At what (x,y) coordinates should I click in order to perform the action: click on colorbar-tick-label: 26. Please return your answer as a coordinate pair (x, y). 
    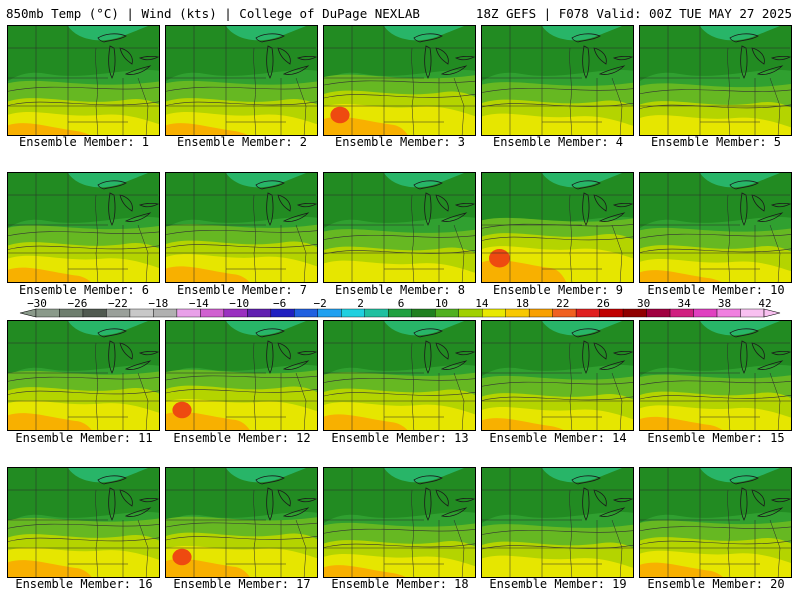
    Looking at the image, I should click on (603, 303).